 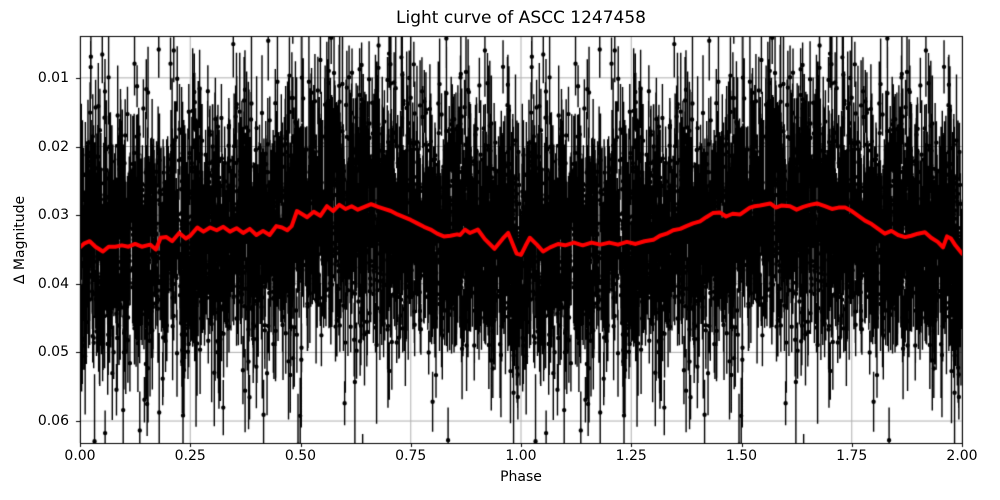 I want to click on x-tick-label: 1.00, so click(x=521, y=456).